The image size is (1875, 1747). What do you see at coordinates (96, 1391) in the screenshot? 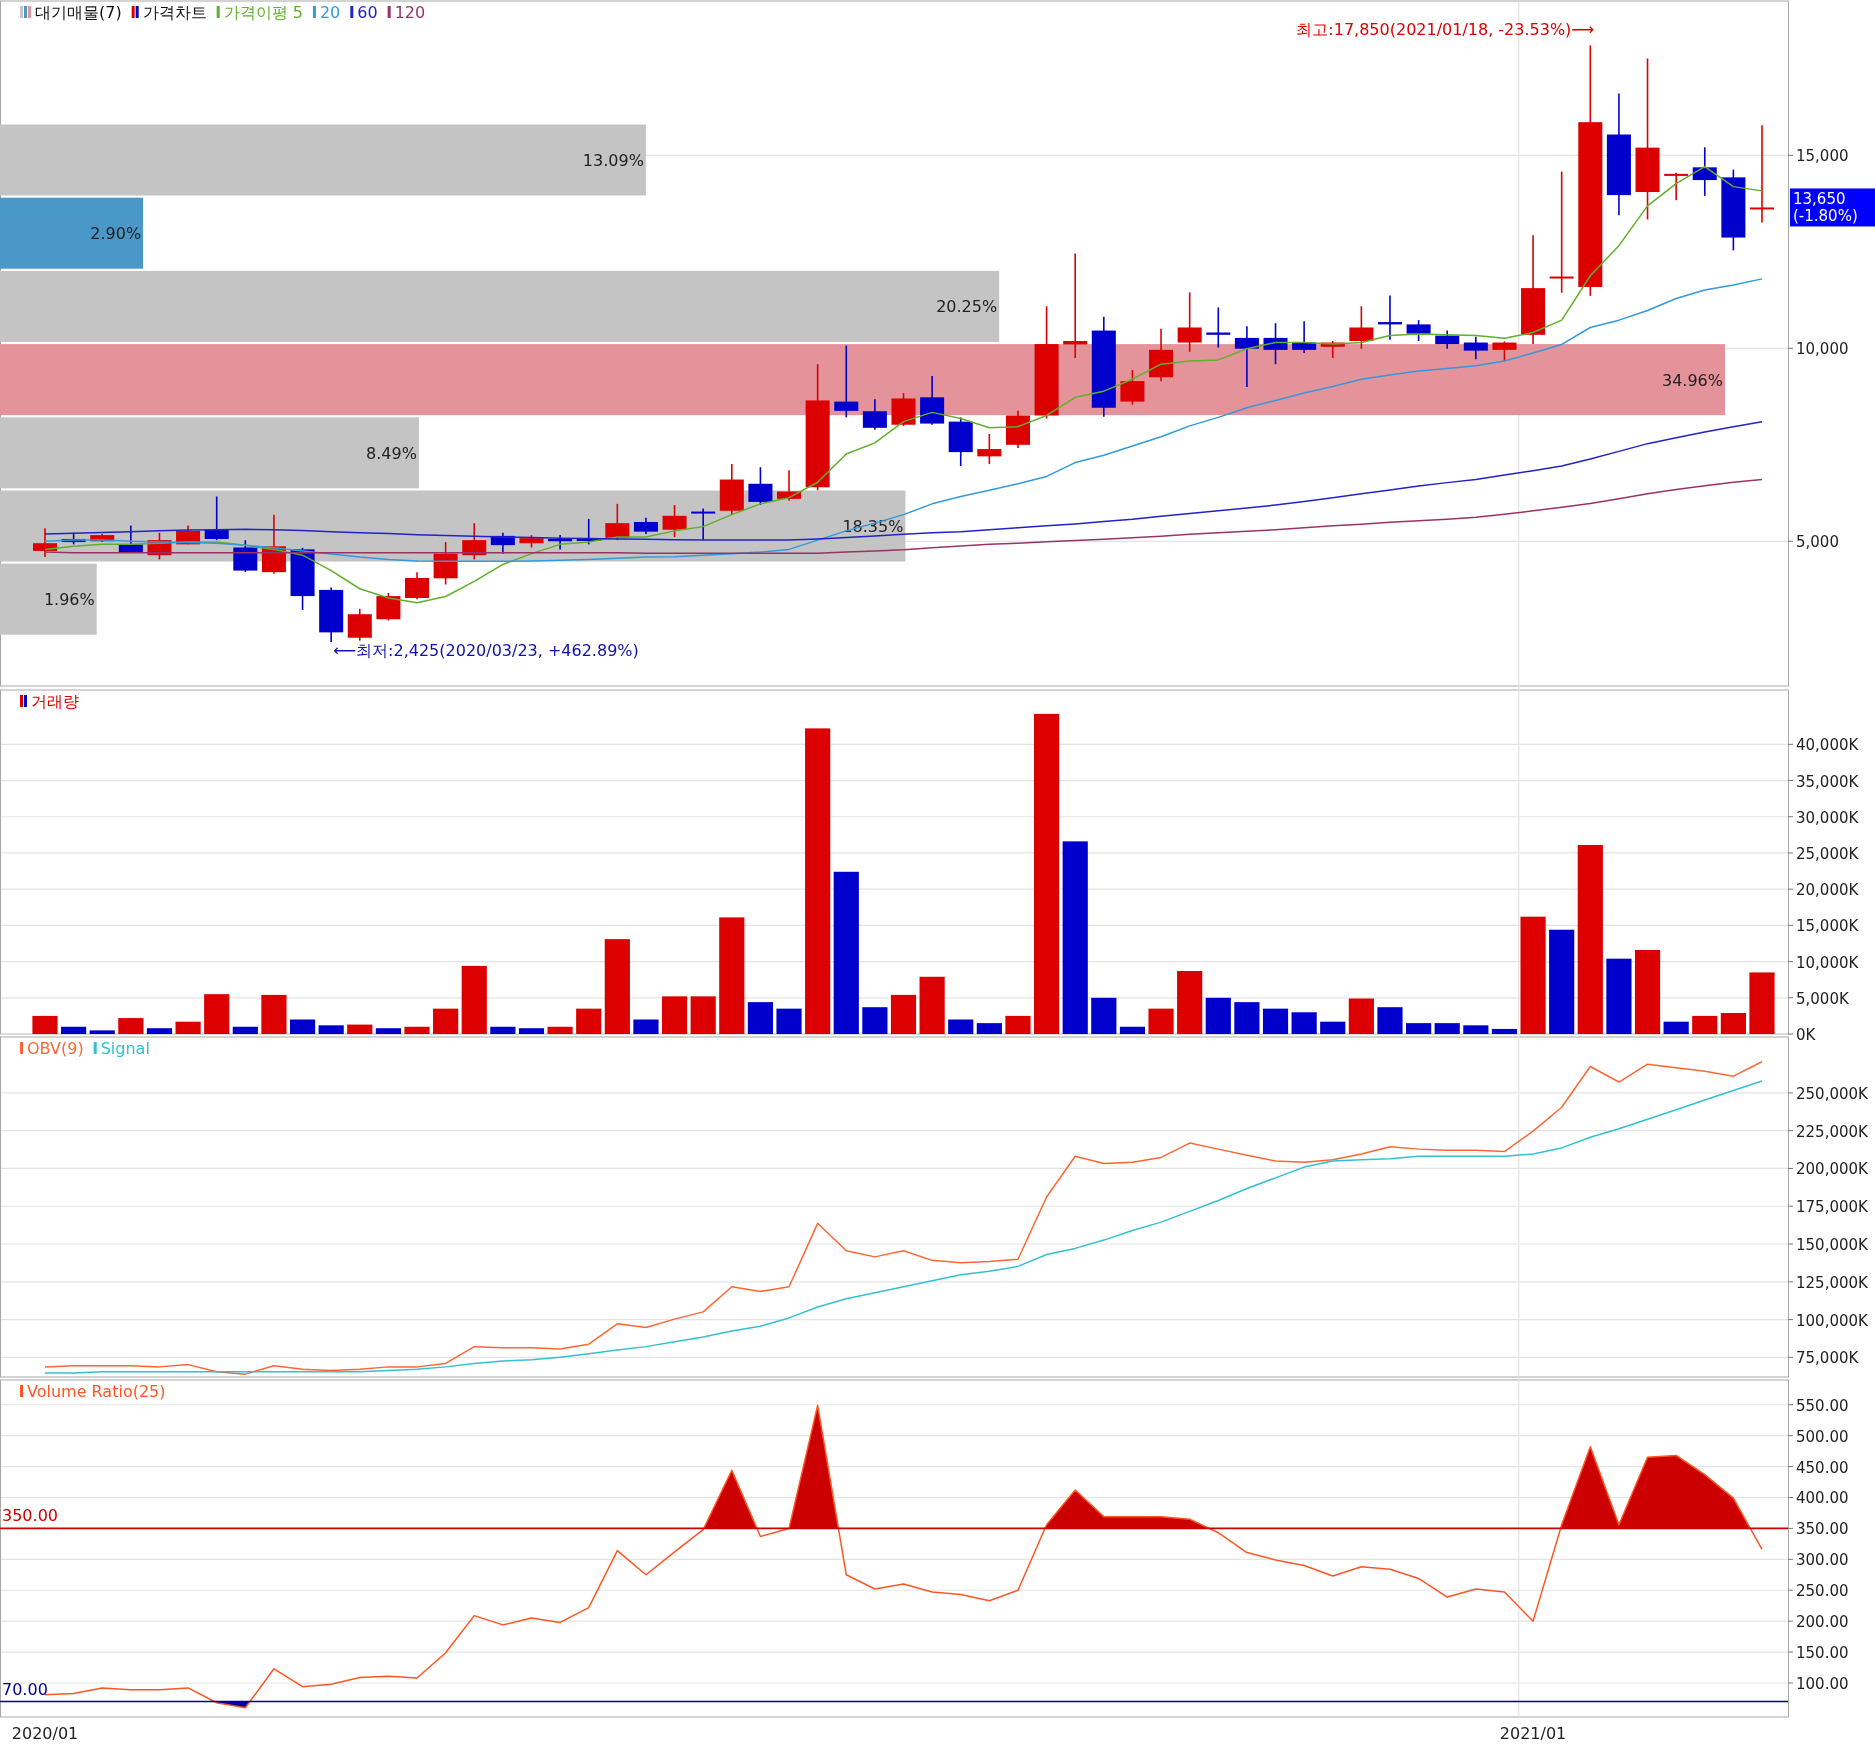
I see `legend-label: Volume Ratio(25)` at bounding box center [96, 1391].